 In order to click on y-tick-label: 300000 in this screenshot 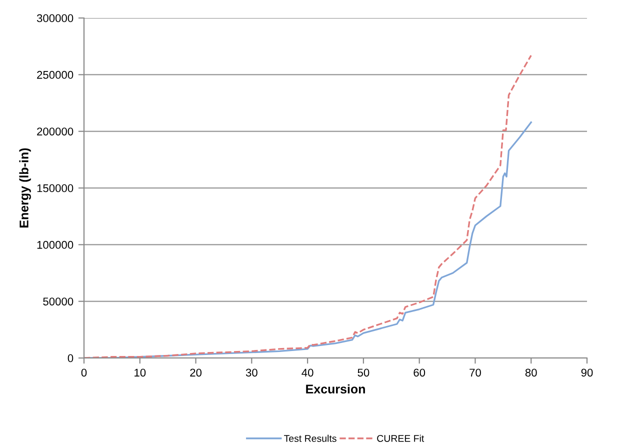, I will do `click(55, 18)`.